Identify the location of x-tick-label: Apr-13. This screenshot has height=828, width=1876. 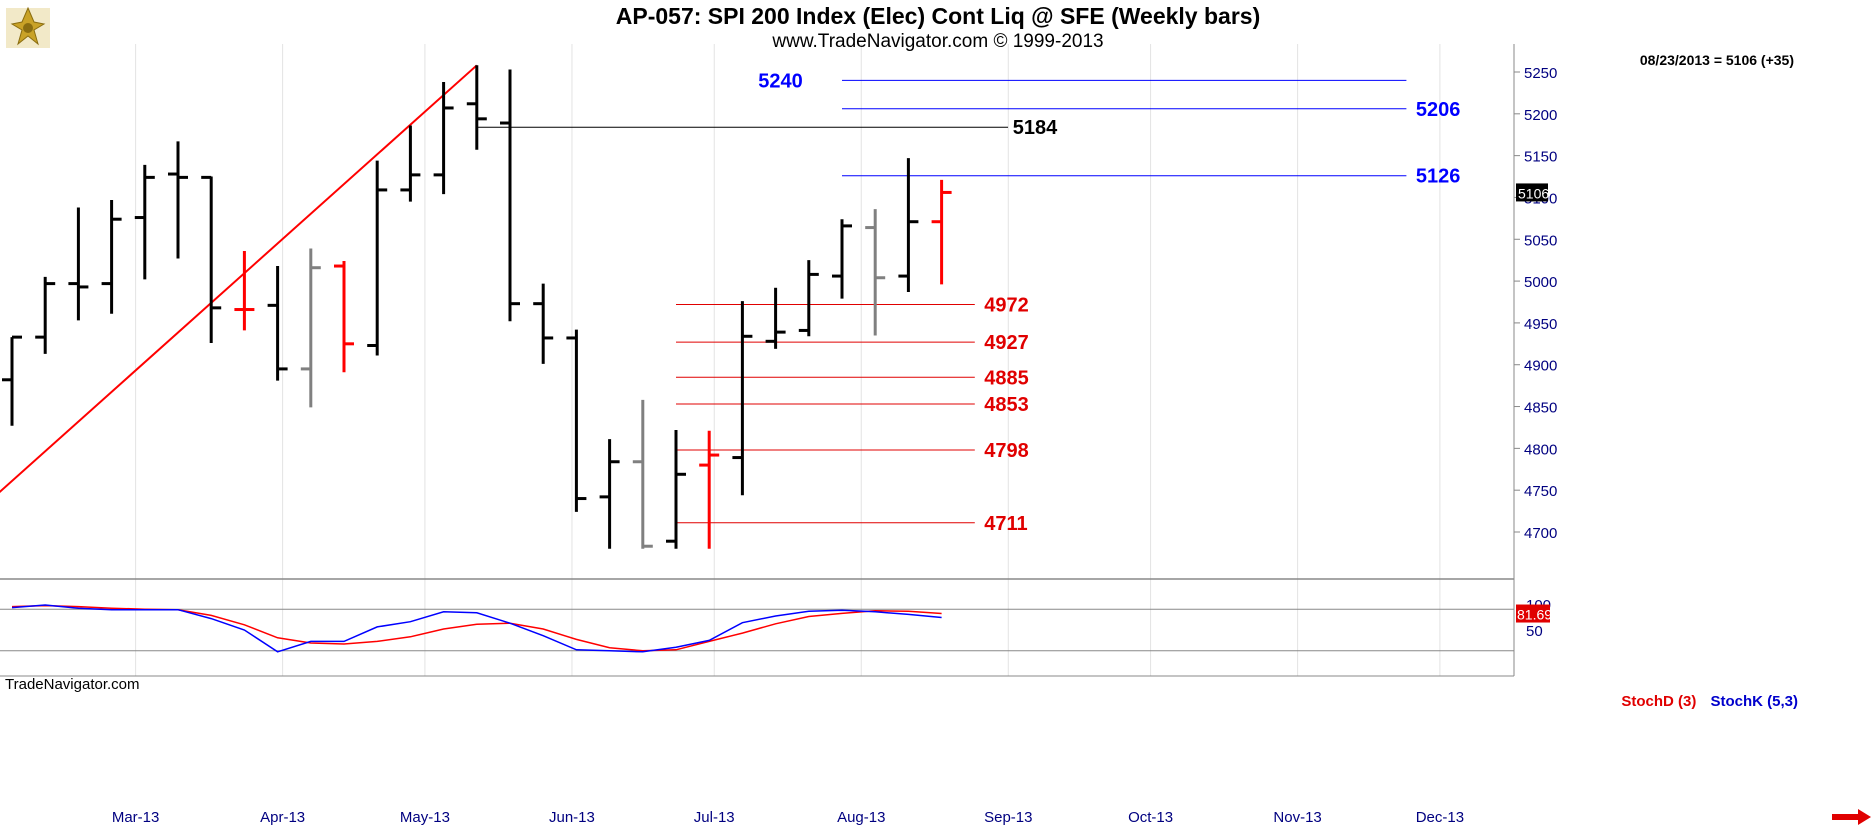
(282, 817).